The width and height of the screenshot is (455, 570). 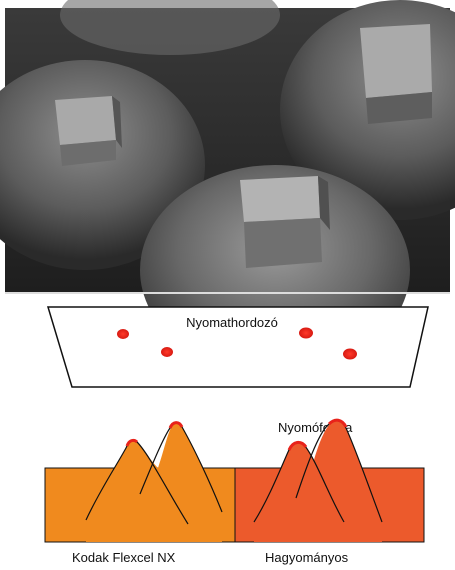 What do you see at coordinates (285, 222) in the screenshot?
I see `flat-top-dot-bottom` at bounding box center [285, 222].